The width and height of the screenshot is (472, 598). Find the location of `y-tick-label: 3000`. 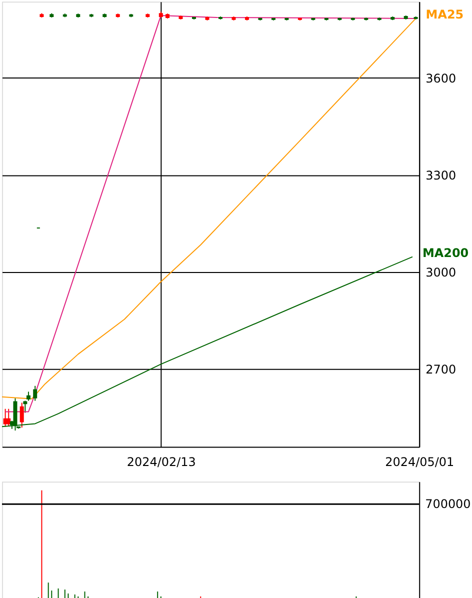

y-tick-label: 3000 is located at coordinates (441, 273).